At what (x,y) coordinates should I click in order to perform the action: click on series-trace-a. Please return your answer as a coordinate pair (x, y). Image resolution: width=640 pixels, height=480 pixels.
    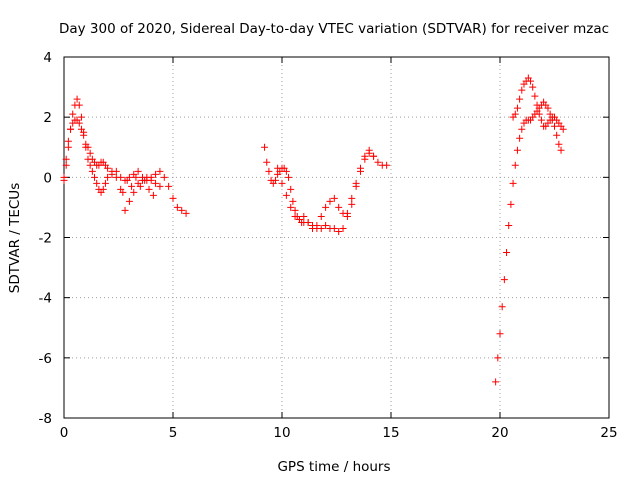
    Looking at the image, I should click on (125, 156).